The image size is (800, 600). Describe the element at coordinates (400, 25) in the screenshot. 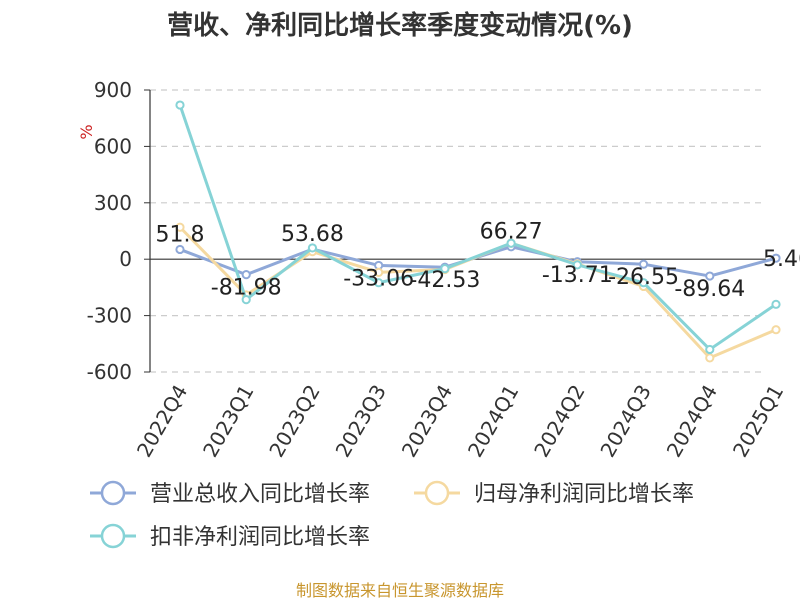

I see `chart-title: 营收、净利同比增长率季度变动情况(%)` at that location.